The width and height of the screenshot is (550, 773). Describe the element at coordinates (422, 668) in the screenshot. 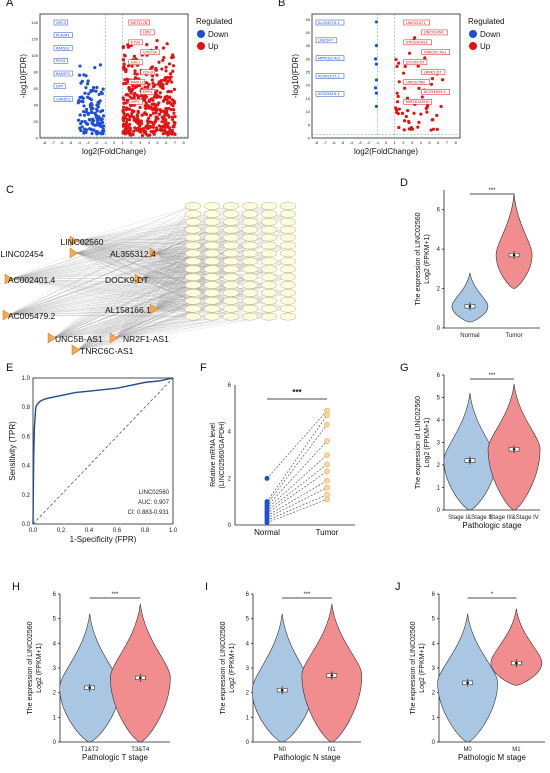

I see `y-axis-label-2: Log2 (FPKM+1)` at that location.